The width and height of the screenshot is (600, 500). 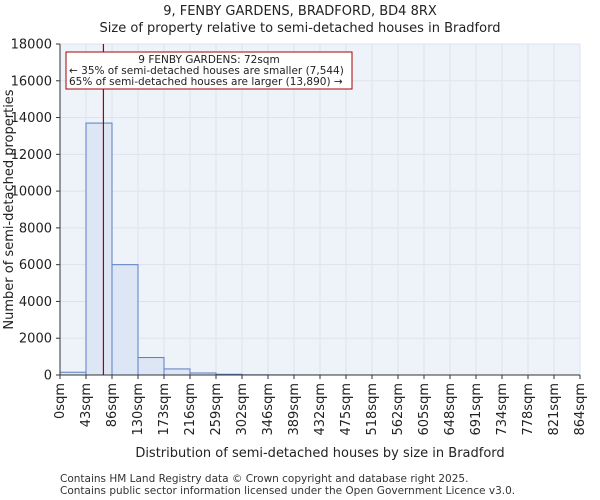 I want to click on x-tick-label: 346sqm, so click(x=268, y=409).